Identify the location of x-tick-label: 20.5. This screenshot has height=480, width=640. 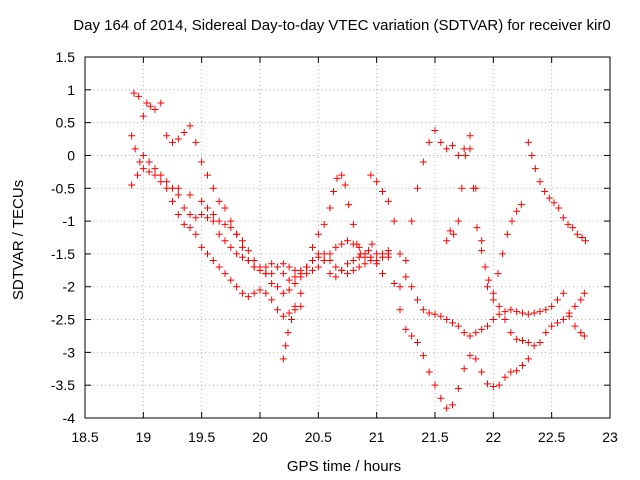
(318, 437).